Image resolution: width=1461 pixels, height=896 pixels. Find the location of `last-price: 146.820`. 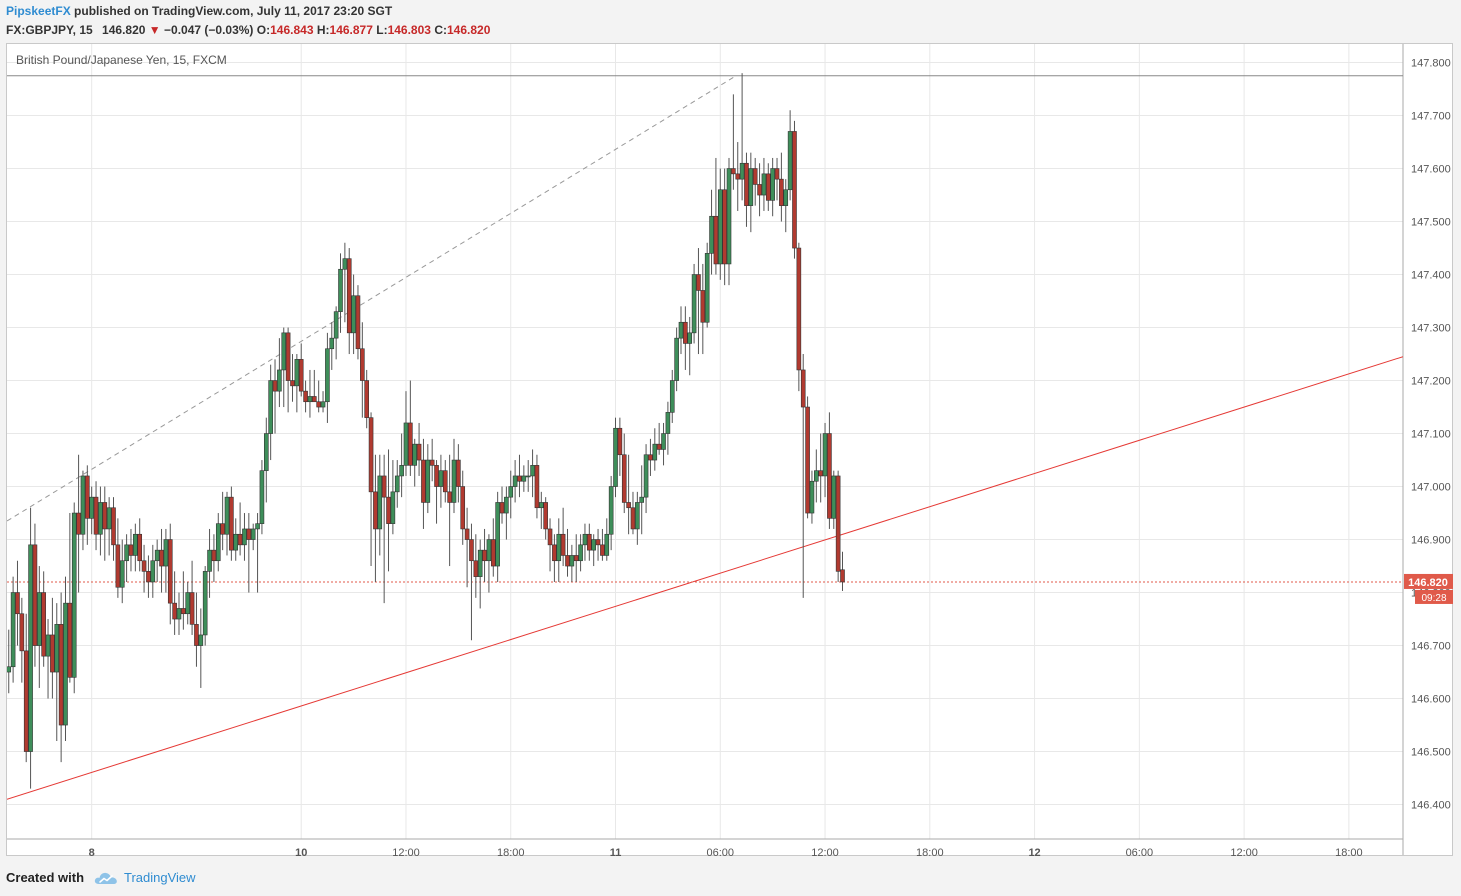

last-price: 146.820 is located at coordinates (124, 30).